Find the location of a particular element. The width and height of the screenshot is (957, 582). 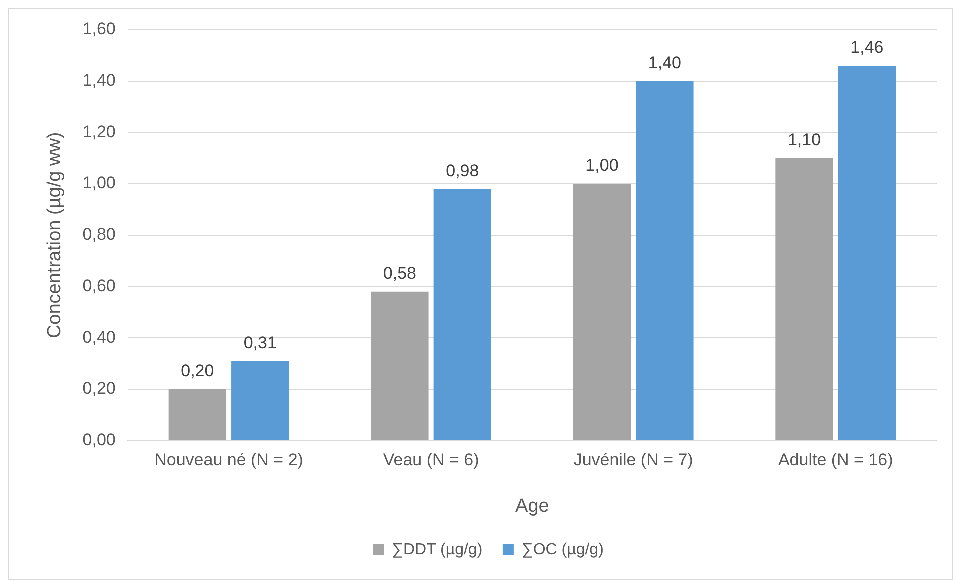

data-label: 1,10 is located at coordinates (805, 140).